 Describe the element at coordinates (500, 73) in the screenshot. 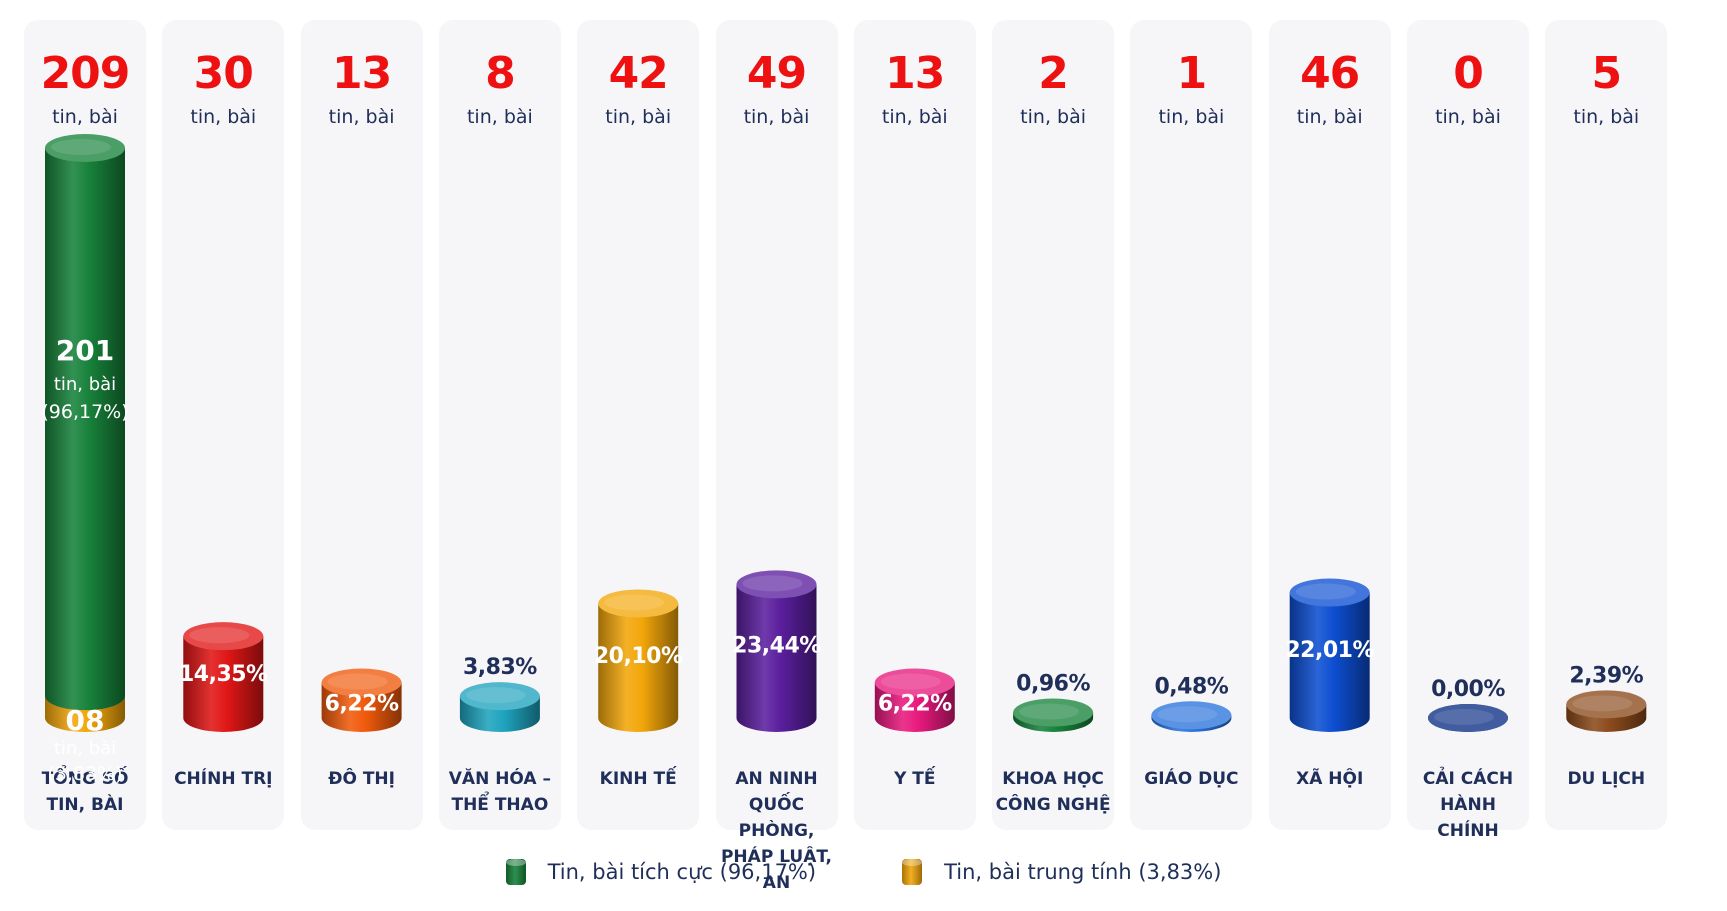

I see `count-label: 8` at that location.